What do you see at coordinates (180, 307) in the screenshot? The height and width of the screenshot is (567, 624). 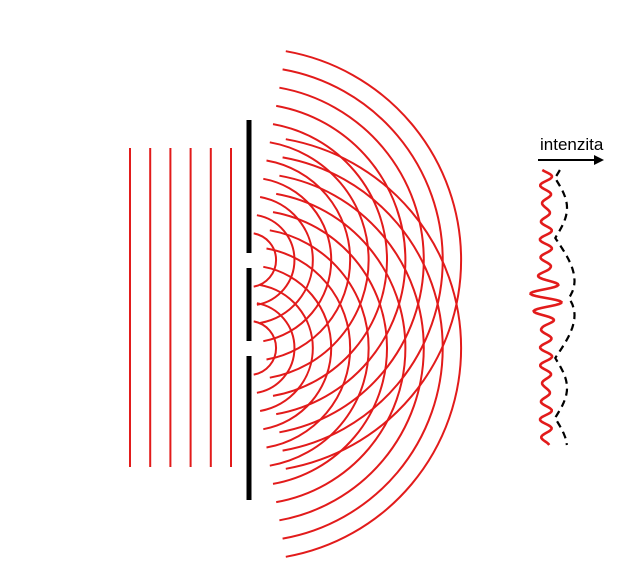 I see `incoming-plane-waves` at bounding box center [180, 307].